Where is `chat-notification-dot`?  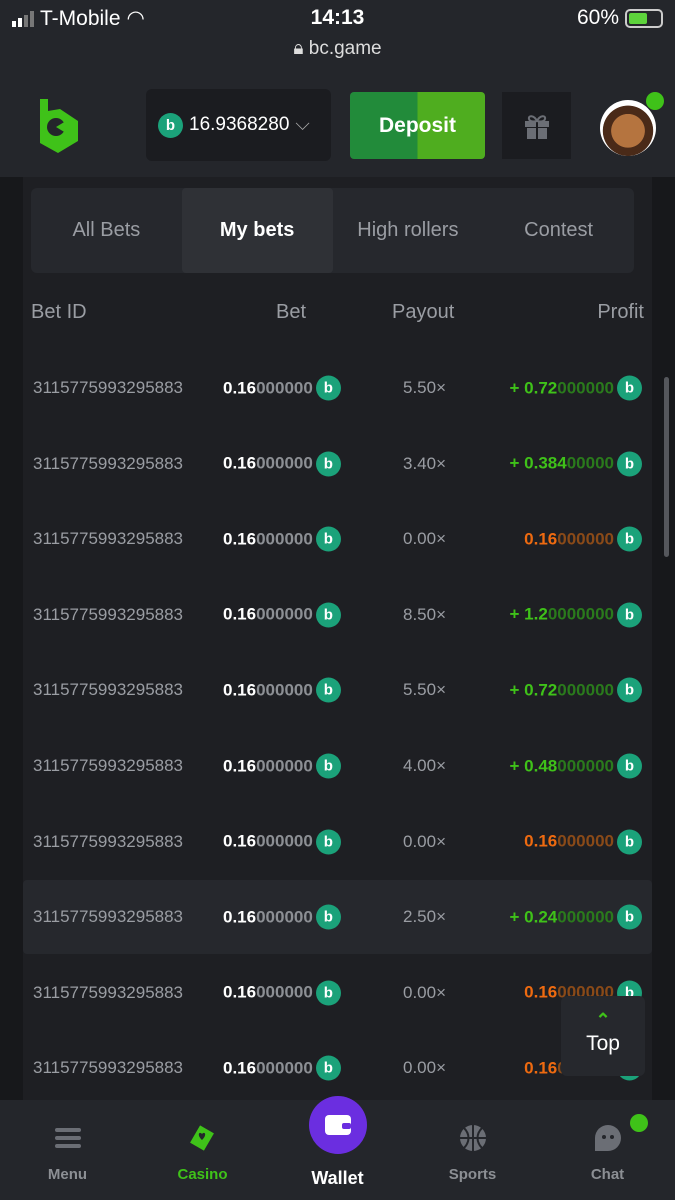 chat-notification-dot is located at coordinates (639, 1123).